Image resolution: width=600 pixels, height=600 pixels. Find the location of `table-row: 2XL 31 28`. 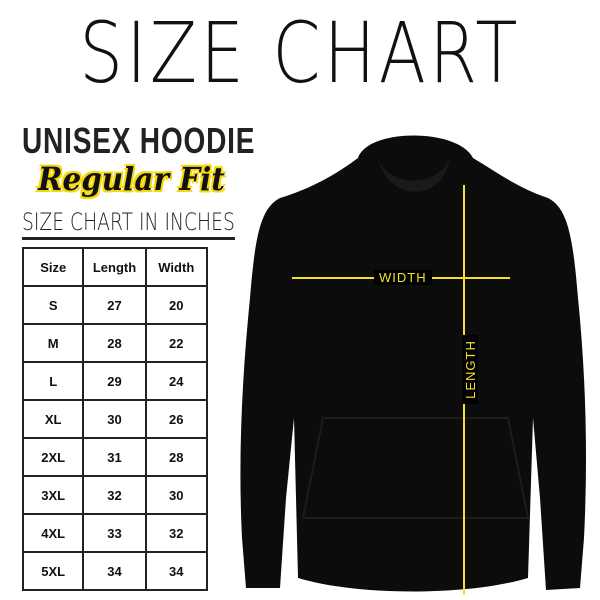

table-row: 2XL 31 28 is located at coordinates (115, 457).